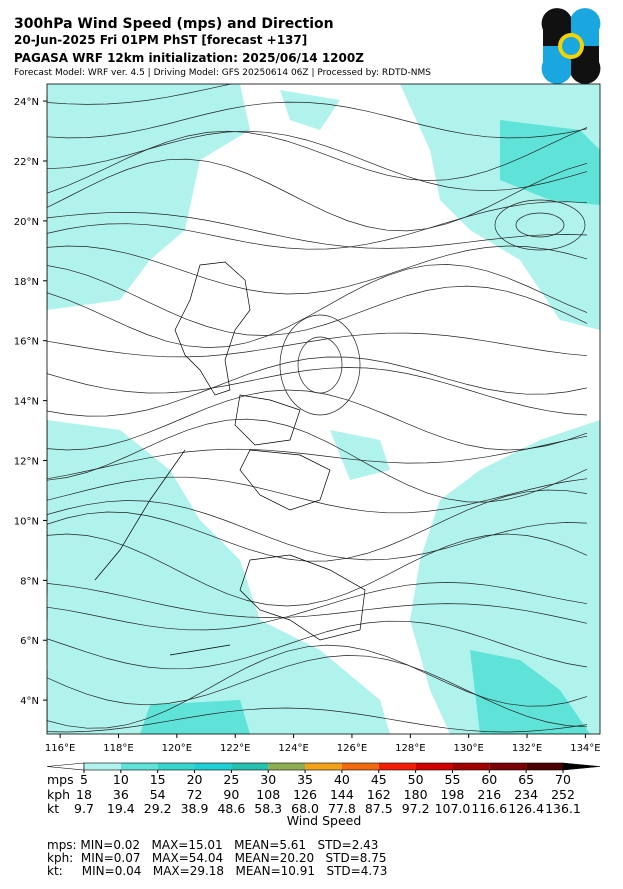  What do you see at coordinates (195, 794) in the screenshot?
I see `colorbar-tick-label: 72` at bounding box center [195, 794].